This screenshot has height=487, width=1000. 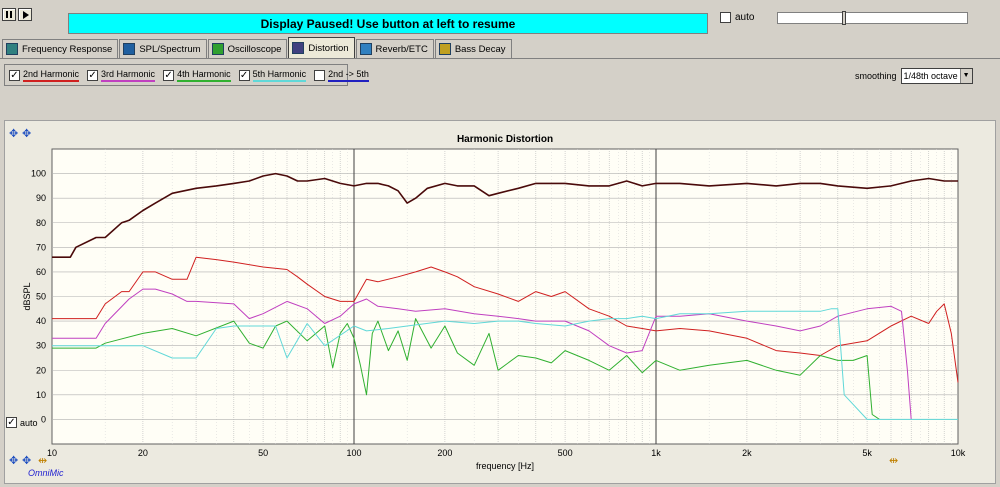 I want to click on tab-label: Distortion, so click(x=328, y=48).